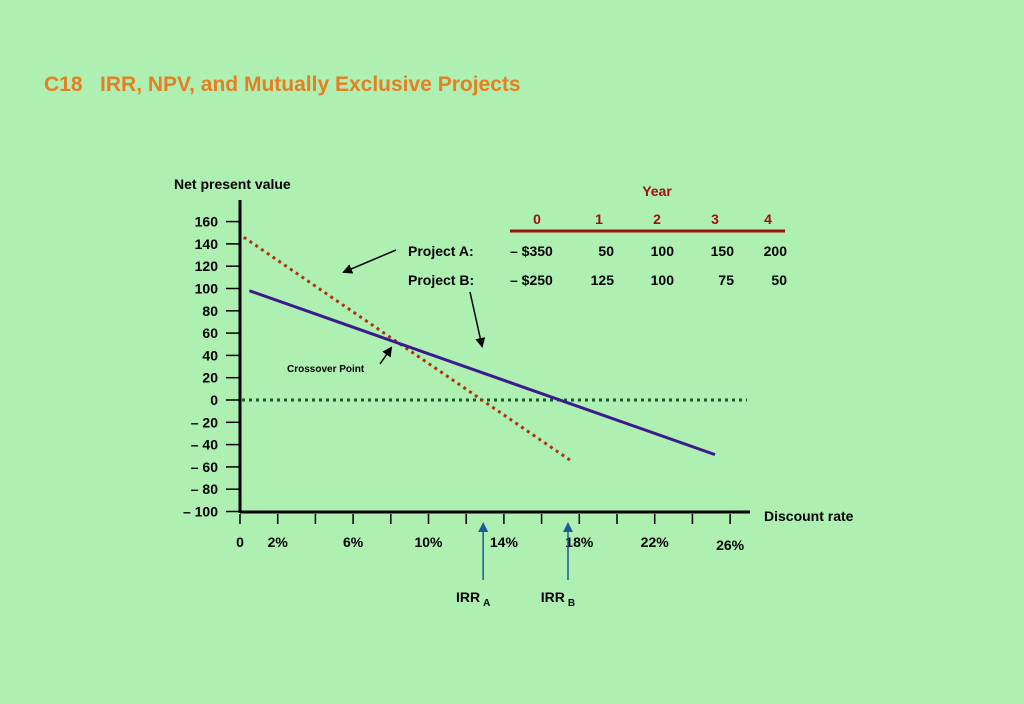  I want to click on x-tick-label: 26%, so click(730, 545).